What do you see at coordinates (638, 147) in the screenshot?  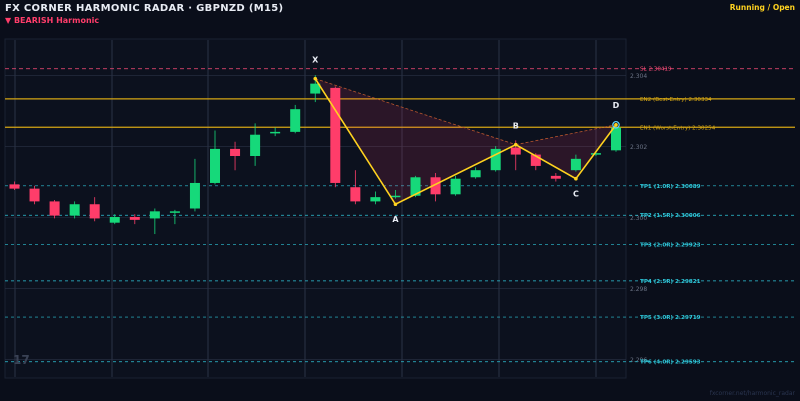 I see `y-tick-label: 2.302` at bounding box center [638, 147].